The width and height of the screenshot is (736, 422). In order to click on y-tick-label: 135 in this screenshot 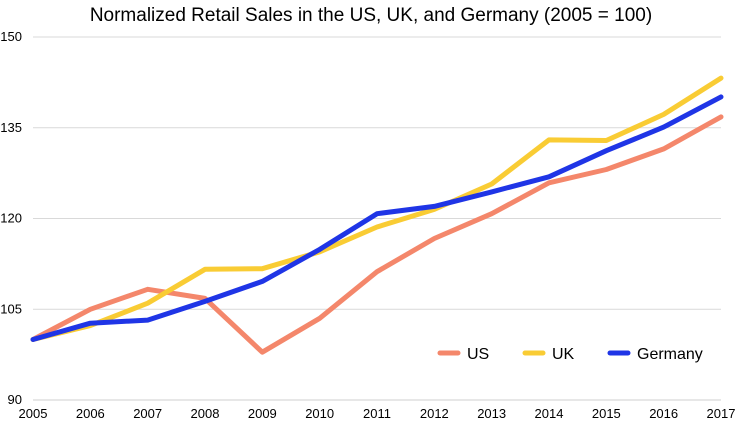, I will do `click(11, 127)`.